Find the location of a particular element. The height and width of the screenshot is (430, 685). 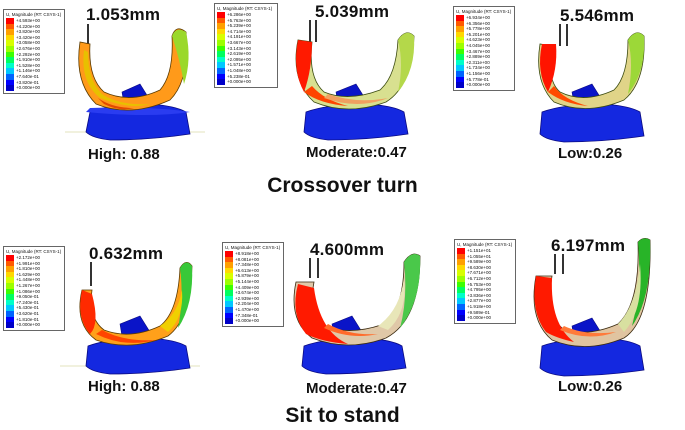

legend-row: +9.589e+00 is located at coordinates (484, 262).